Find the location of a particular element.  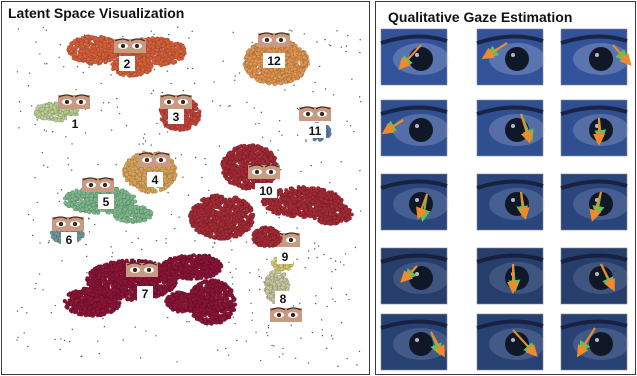

cluster-9: 9 is located at coordinates (284, 252).